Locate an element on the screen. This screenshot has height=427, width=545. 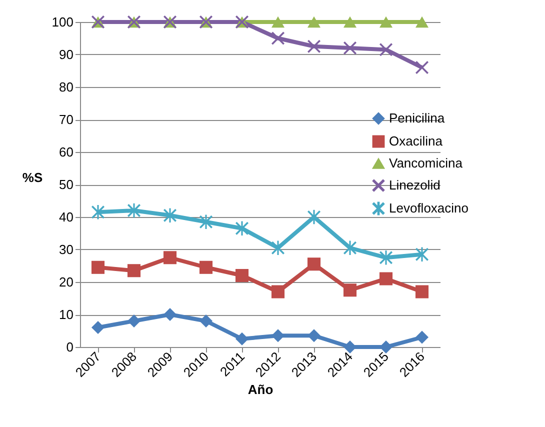
y-tick-label: 50 is located at coordinates (66, 184).